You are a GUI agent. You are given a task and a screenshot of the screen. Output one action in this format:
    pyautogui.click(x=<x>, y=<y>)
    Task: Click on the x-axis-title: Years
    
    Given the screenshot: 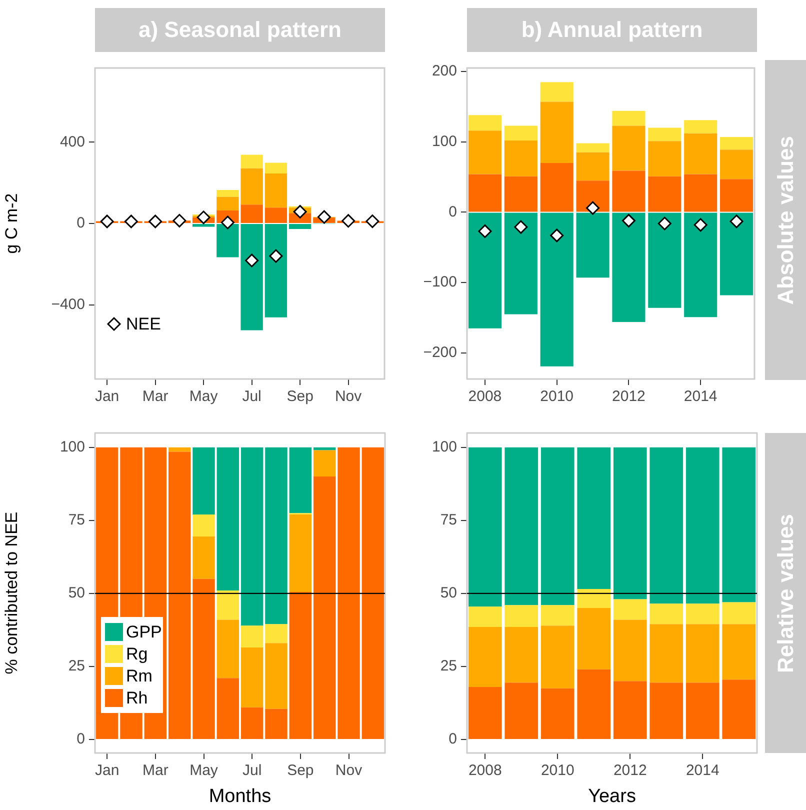 What is the action you would take?
    pyautogui.click(x=612, y=796)
    